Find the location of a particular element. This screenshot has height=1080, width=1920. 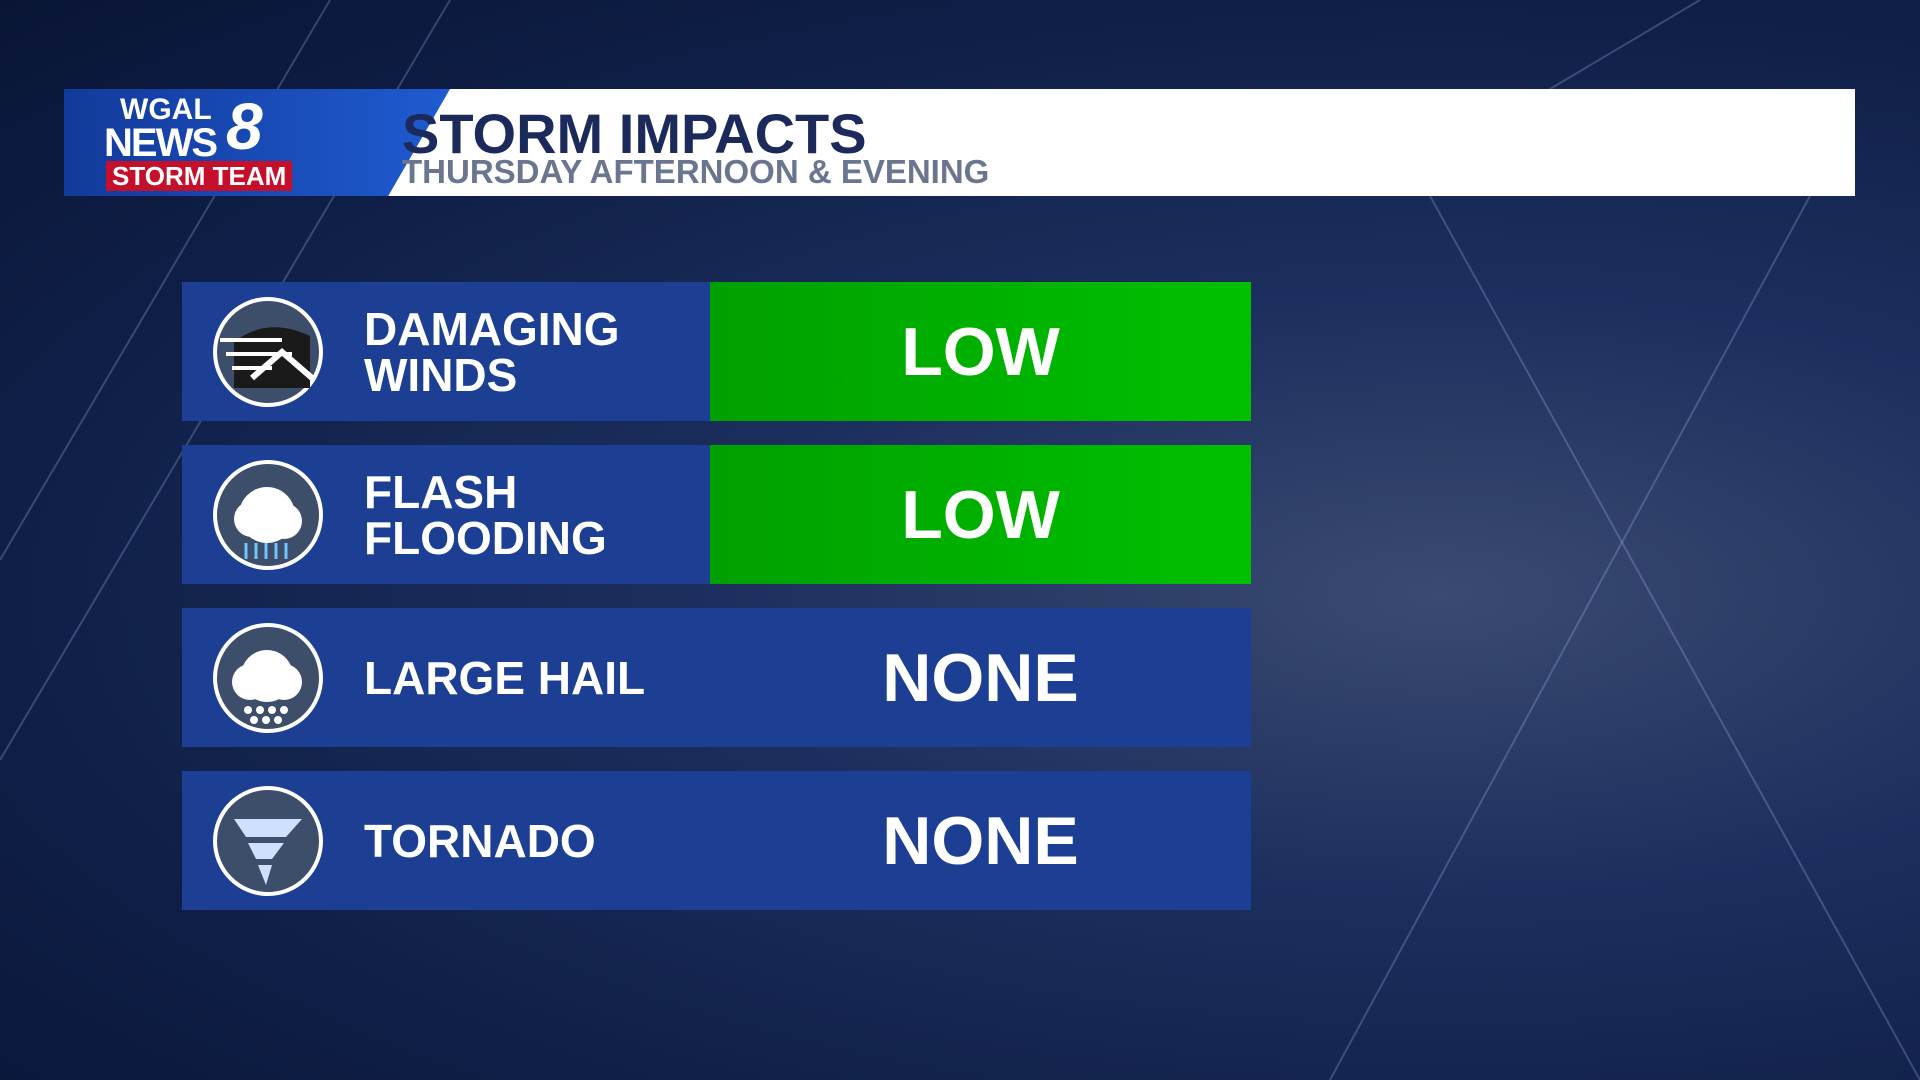

impact-label: TORNADO is located at coordinates (480, 840).